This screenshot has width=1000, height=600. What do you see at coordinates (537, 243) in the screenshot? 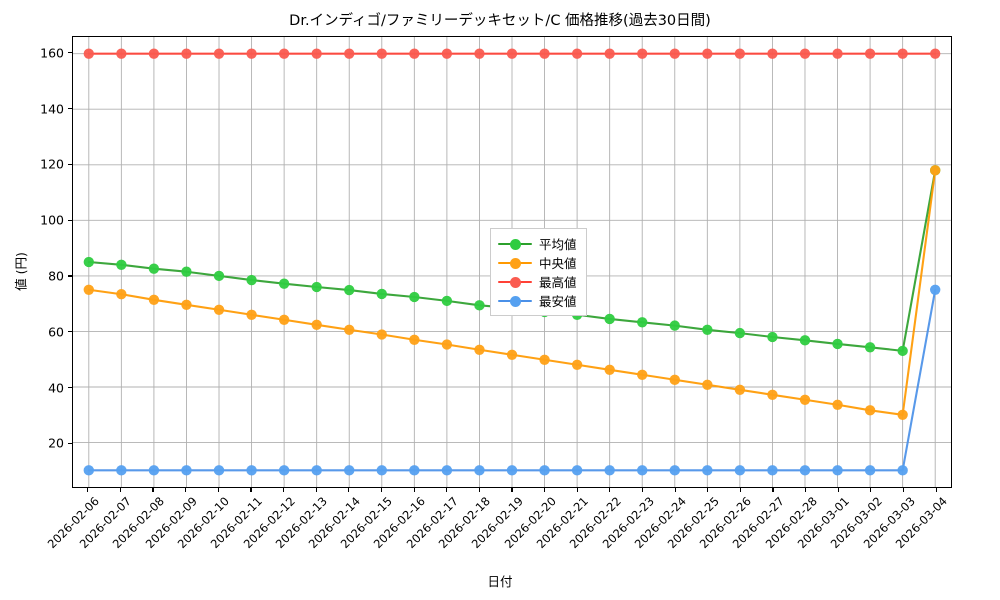
I see `legend-item-1: 平均値` at bounding box center [537, 243].